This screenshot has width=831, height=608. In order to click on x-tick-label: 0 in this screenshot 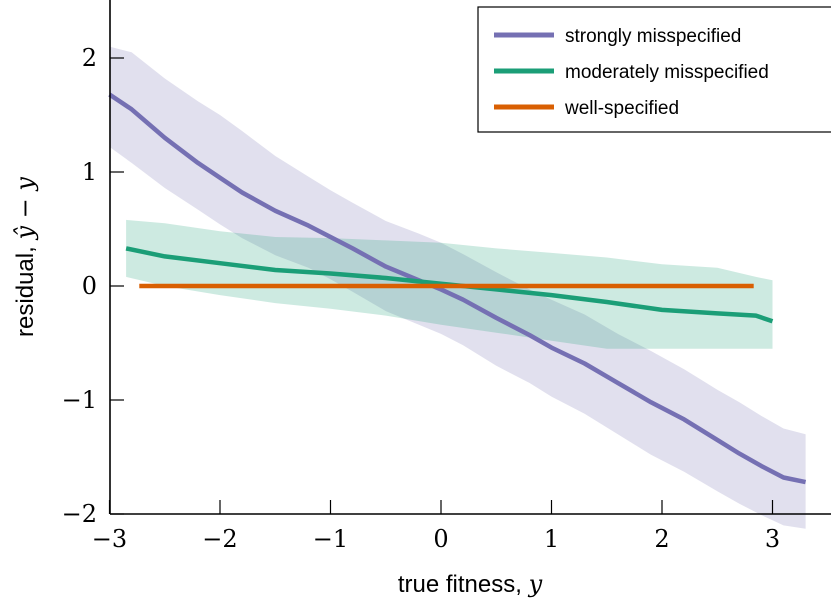, I will do `click(440, 539)`.